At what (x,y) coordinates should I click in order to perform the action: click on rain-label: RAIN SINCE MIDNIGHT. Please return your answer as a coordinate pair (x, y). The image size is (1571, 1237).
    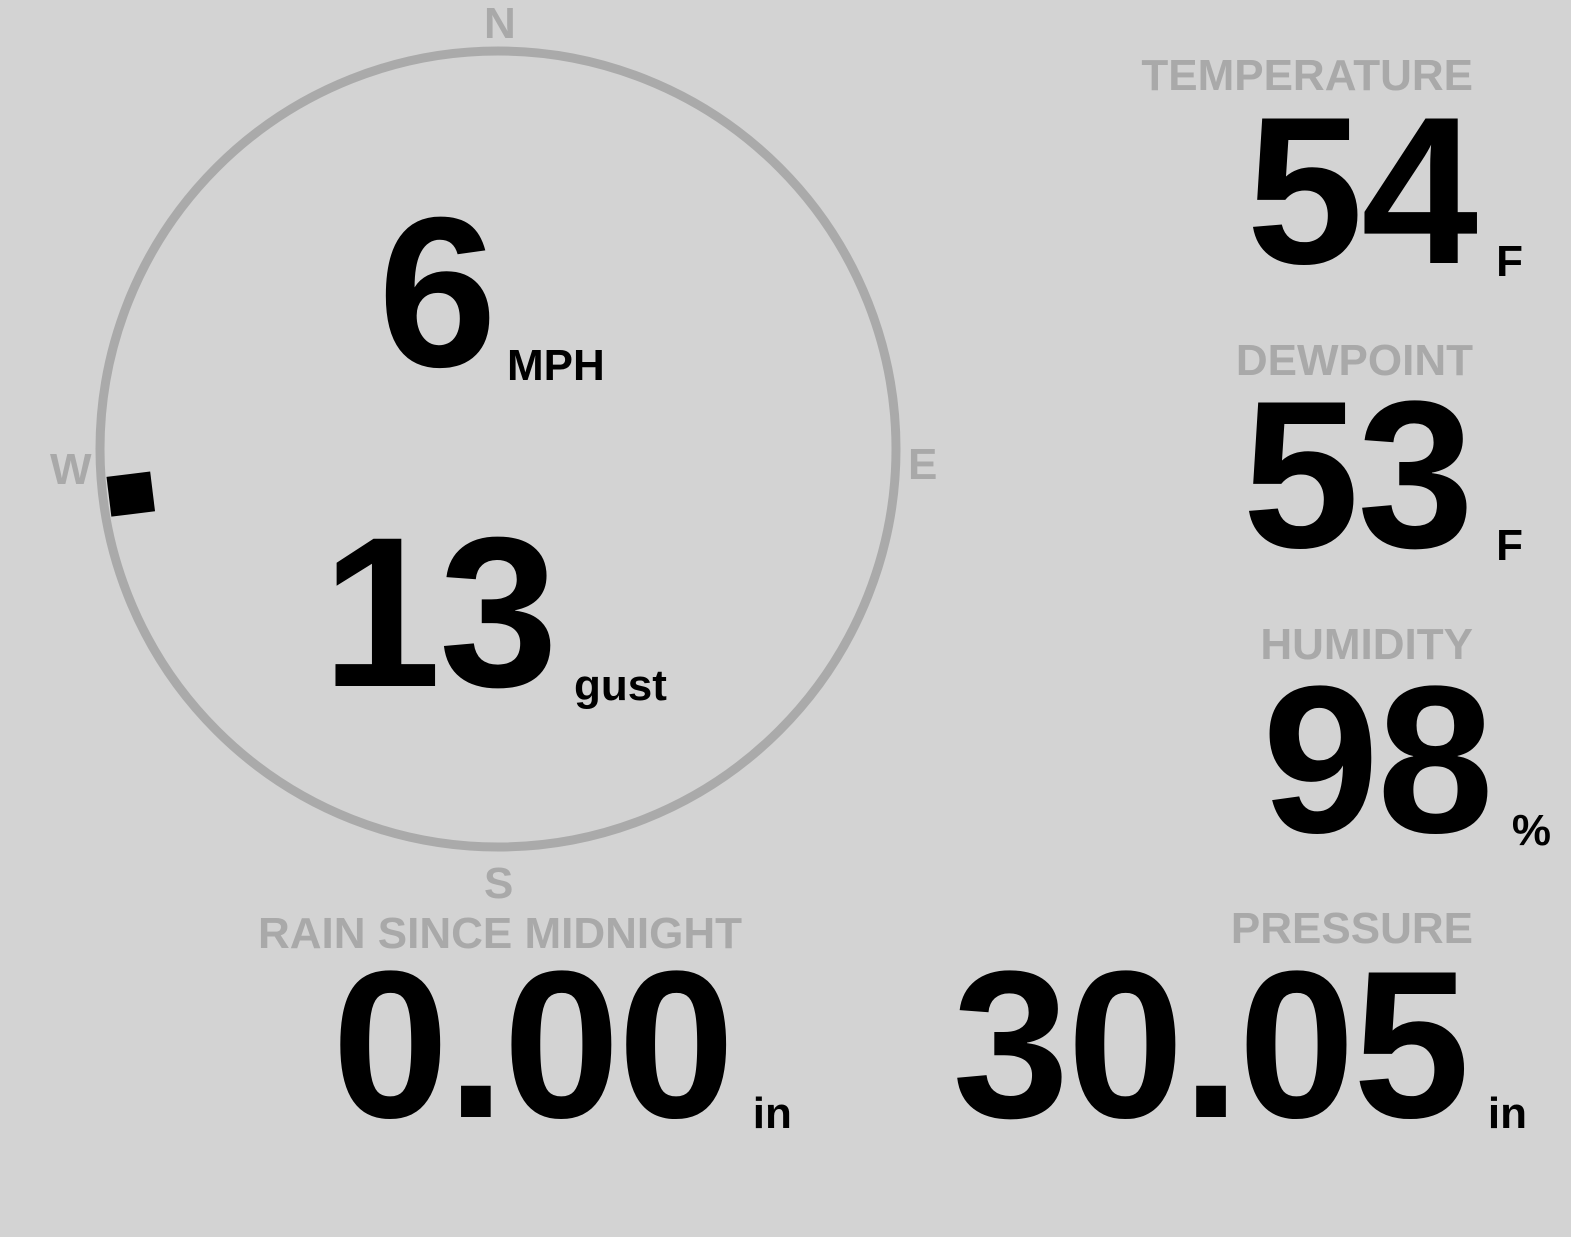
    Looking at the image, I should click on (500, 933).